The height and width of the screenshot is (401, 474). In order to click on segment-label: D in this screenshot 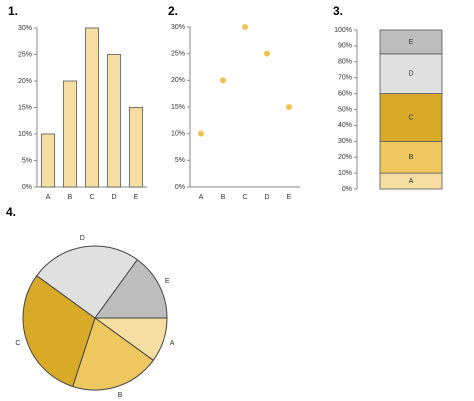, I will do `click(410, 74)`.